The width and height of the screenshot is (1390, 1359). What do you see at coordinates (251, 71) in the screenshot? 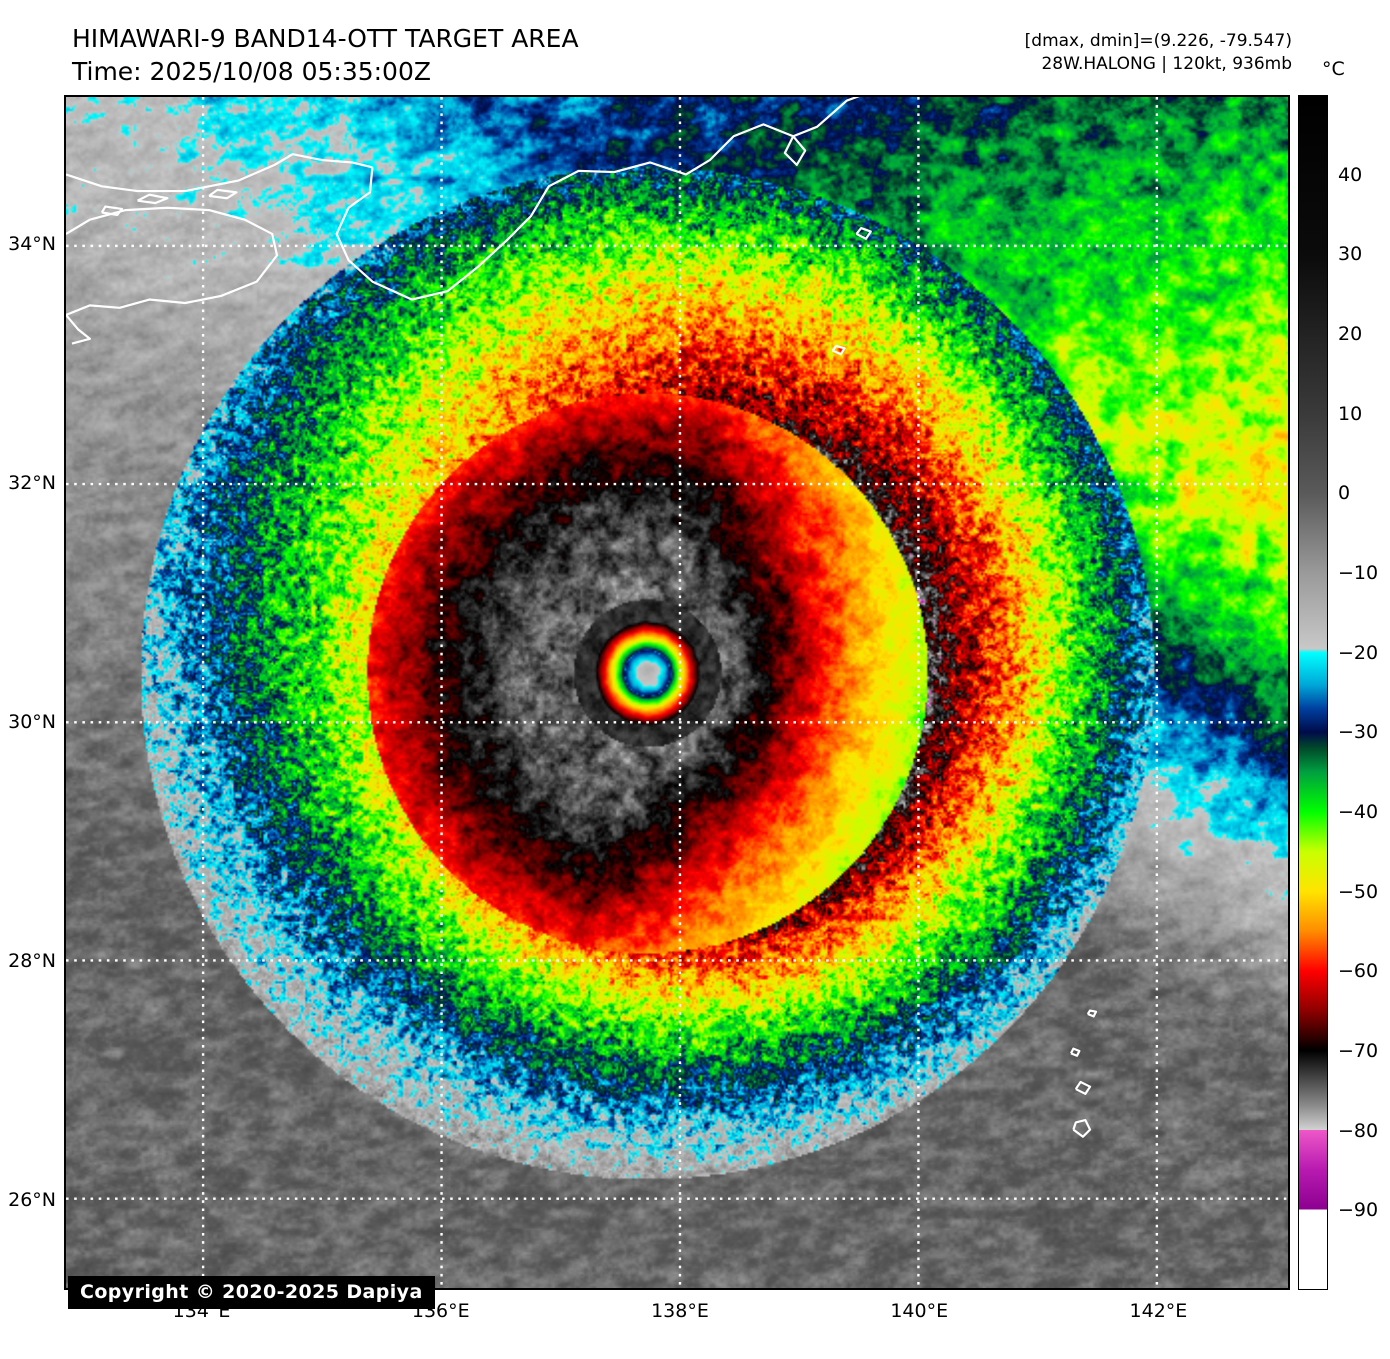
I see `timestamp-label: Time: 2025/10/08 05:35:00Z` at bounding box center [251, 71].